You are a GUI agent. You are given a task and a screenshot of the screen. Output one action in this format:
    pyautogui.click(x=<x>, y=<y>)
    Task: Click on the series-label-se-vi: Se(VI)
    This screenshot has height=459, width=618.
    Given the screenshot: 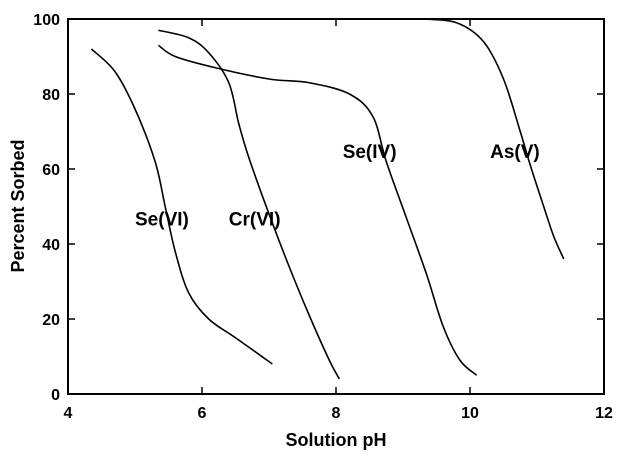 What is the action you would take?
    pyautogui.click(x=162, y=219)
    